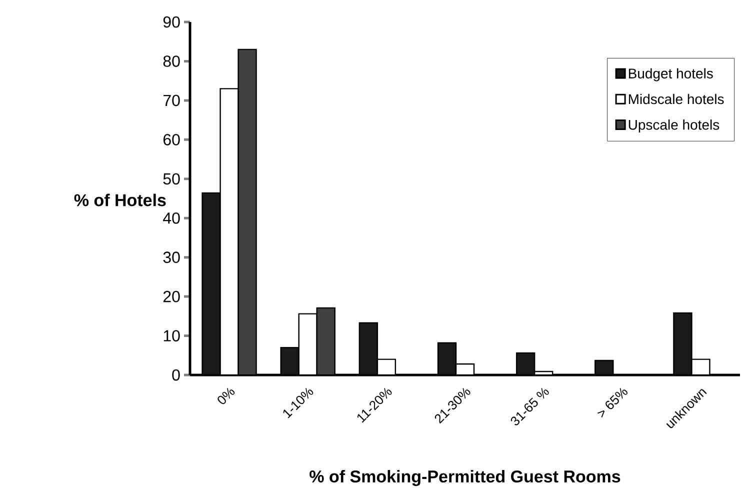 This screenshot has height=496, width=752. I want to click on x-axis-title: % of Smoking-Permitted Guest Rooms, so click(465, 478).